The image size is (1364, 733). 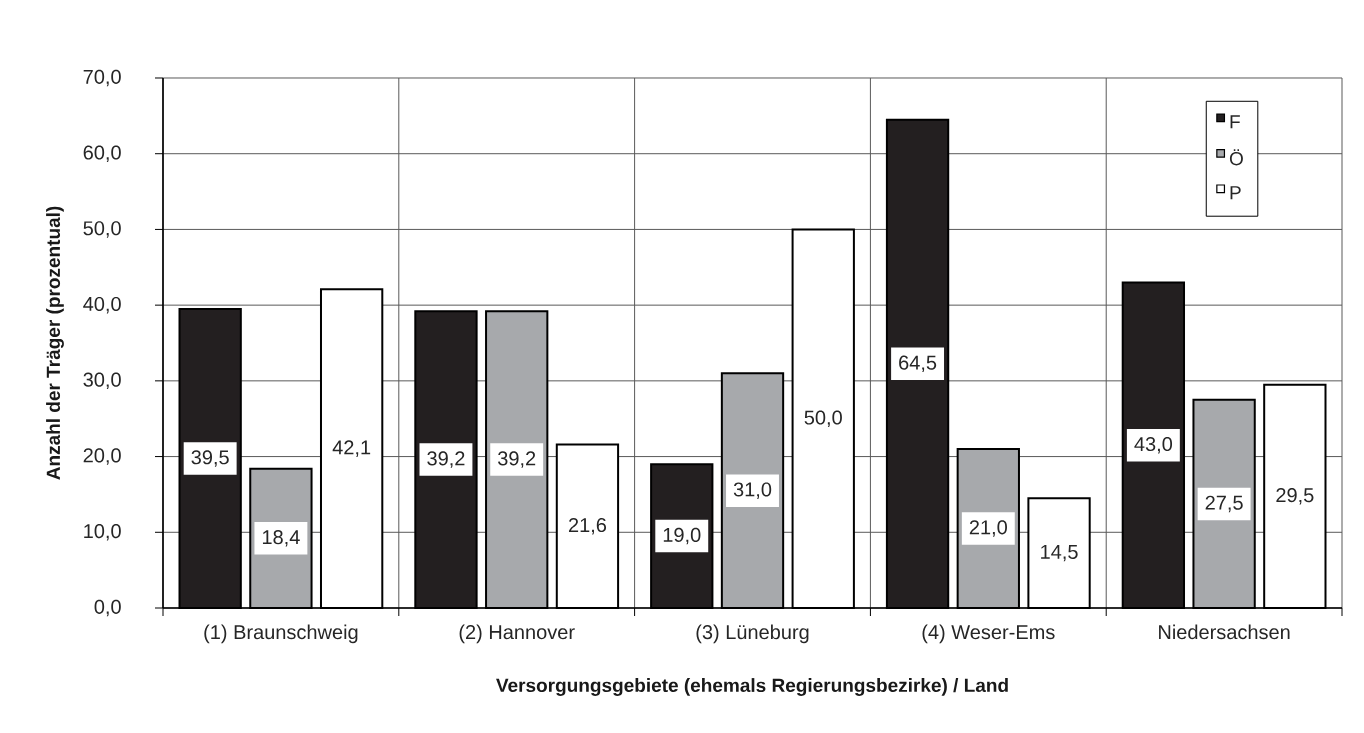 I want to click on x-tick-label: (1) Braunschweig, so click(x=281, y=634).